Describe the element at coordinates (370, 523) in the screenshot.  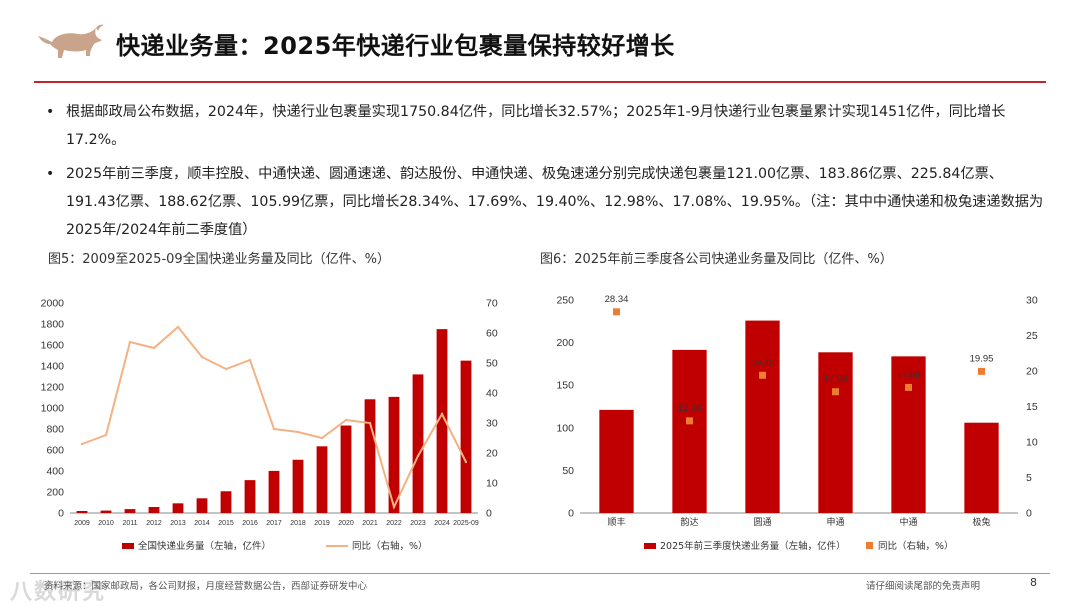
I see `x-tick-label: 2021` at that location.